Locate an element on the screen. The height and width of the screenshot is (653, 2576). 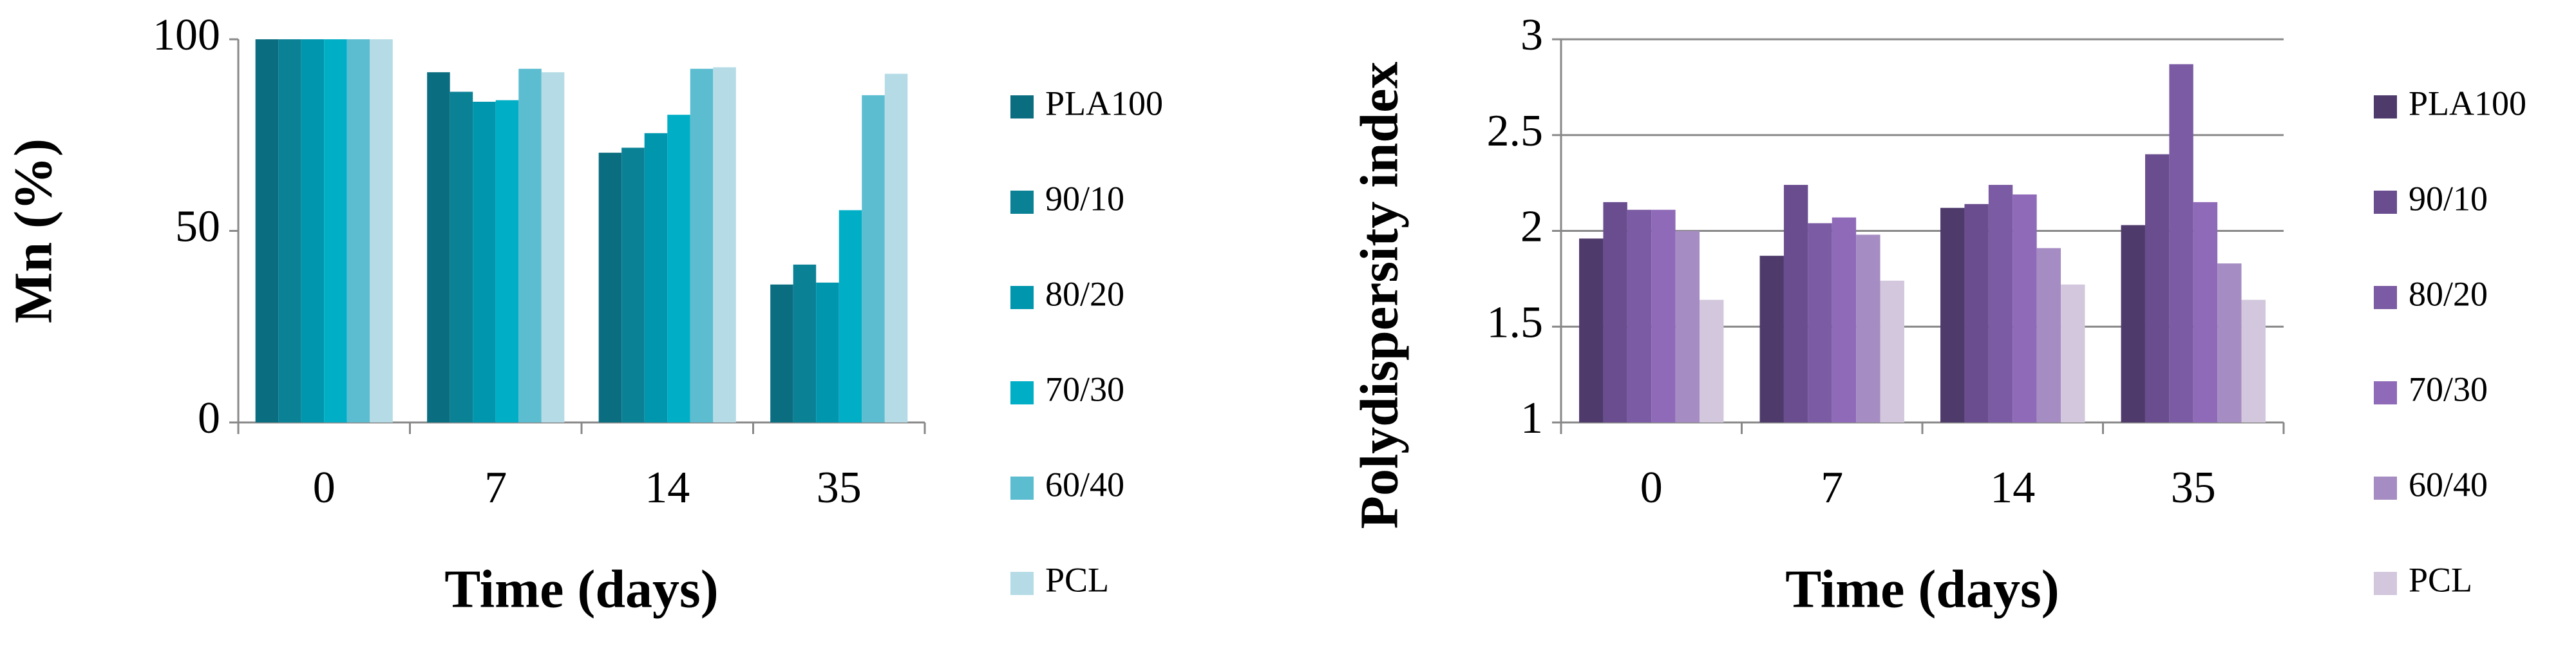
y-tick-label: 3 is located at coordinates (1531, 35).